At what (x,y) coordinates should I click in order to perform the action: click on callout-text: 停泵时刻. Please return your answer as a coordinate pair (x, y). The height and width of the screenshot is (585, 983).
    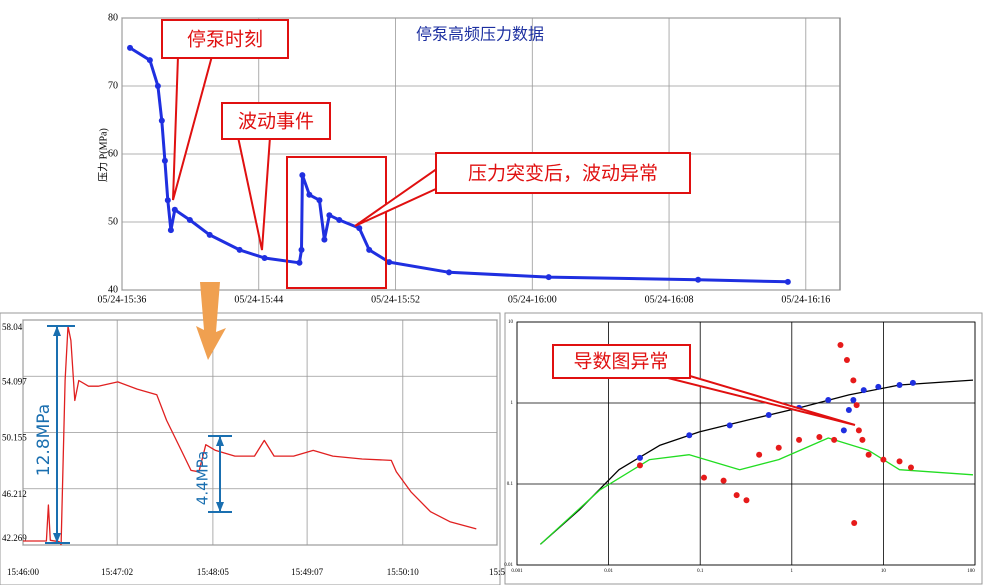
    Looking at the image, I should click on (225, 40).